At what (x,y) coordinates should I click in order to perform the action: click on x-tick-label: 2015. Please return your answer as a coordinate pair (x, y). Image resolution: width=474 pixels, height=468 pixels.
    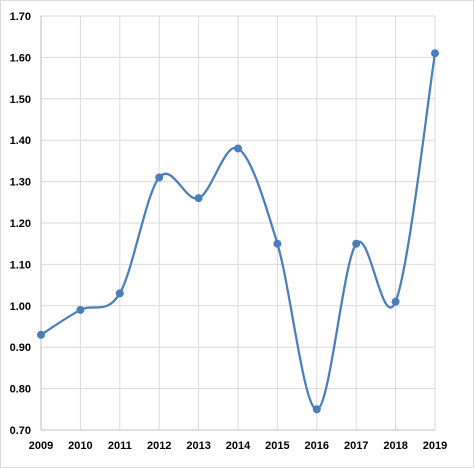
    Looking at the image, I should click on (277, 446).